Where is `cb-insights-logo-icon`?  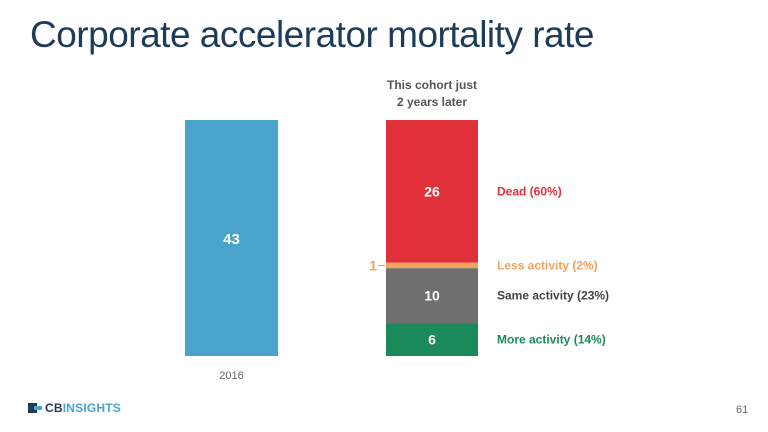 cb-insights-logo-icon is located at coordinates (35, 408).